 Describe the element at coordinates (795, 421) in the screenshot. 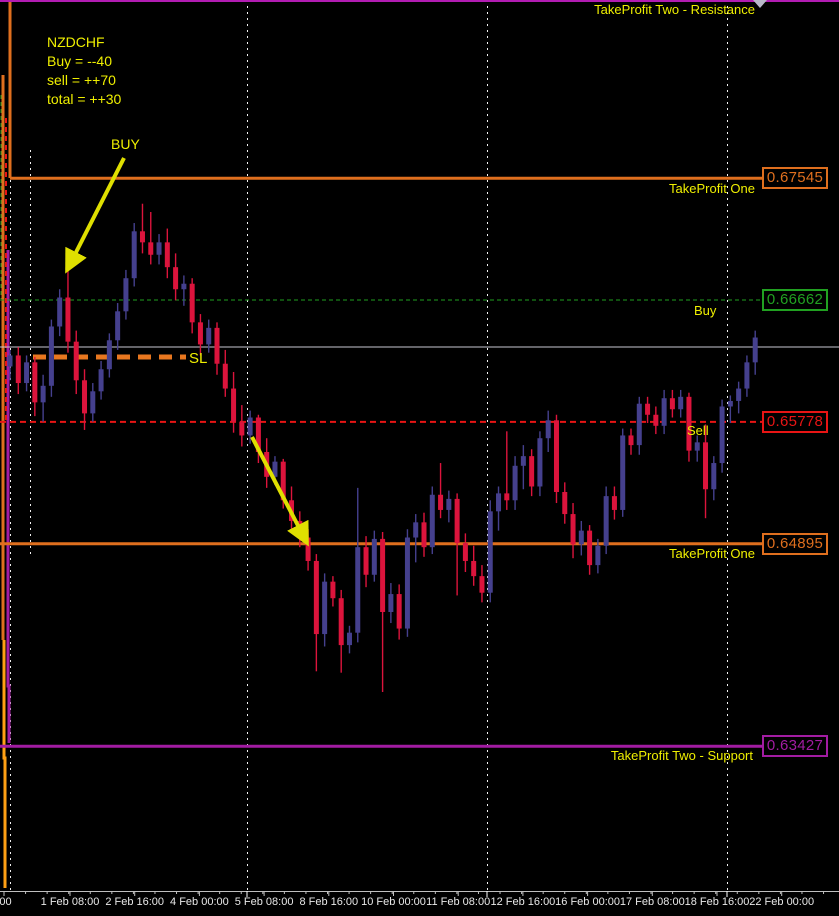

I see `sell-level-price-label: 0.65778` at that location.